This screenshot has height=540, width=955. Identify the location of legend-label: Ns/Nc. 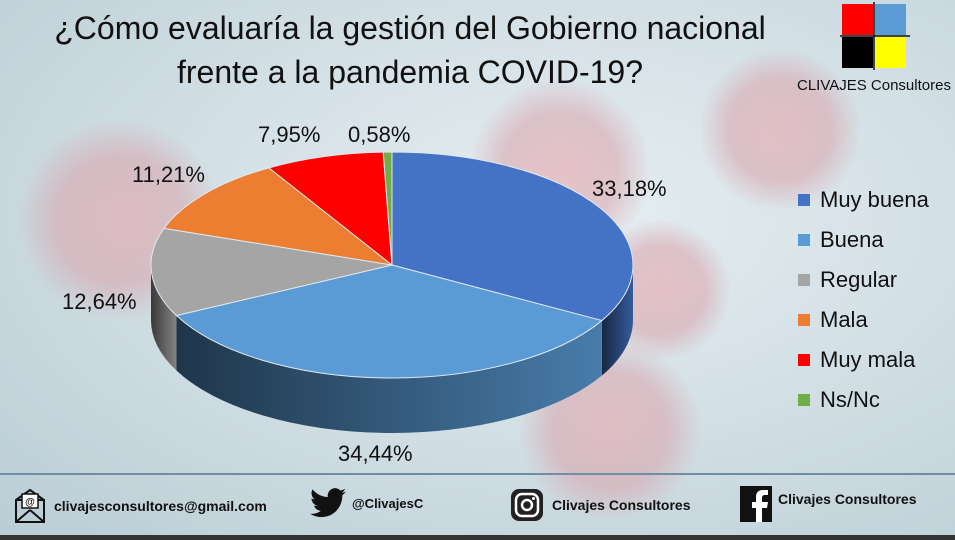
(850, 399).